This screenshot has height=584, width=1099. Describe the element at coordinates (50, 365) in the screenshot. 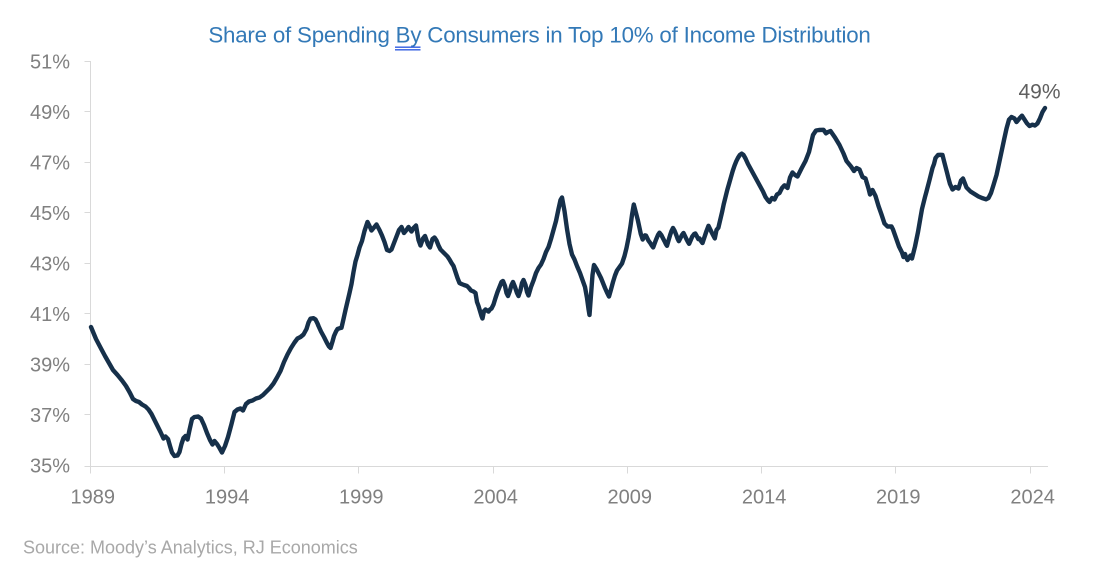

I see `svg-text: 39%` at that location.